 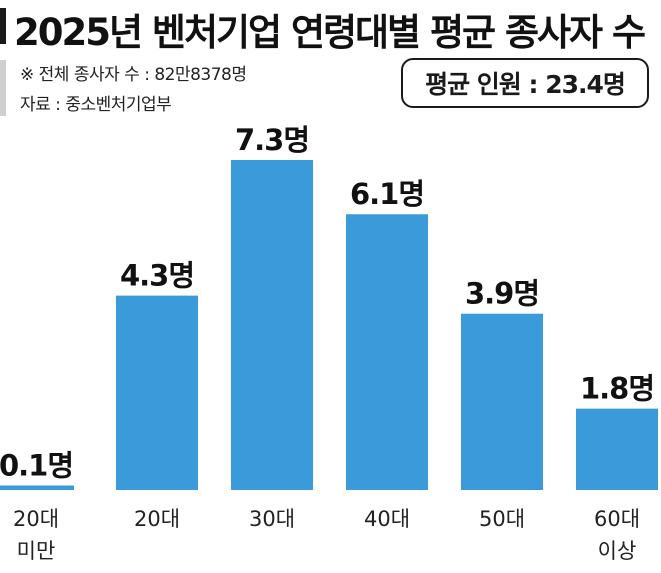 What do you see at coordinates (3, 26) in the screenshot?
I see `title-accent-bar` at bounding box center [3, 26].